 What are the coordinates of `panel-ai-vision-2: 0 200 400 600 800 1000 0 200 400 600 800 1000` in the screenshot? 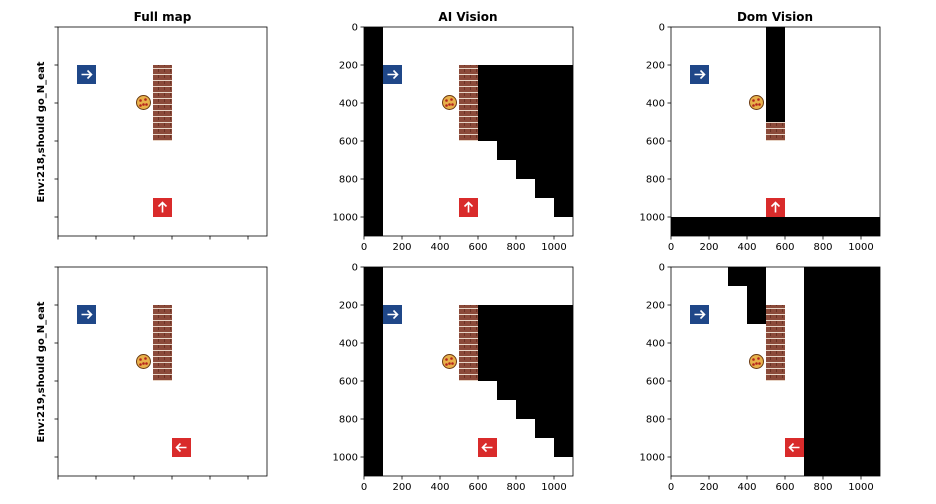 It's located at (453, 378).